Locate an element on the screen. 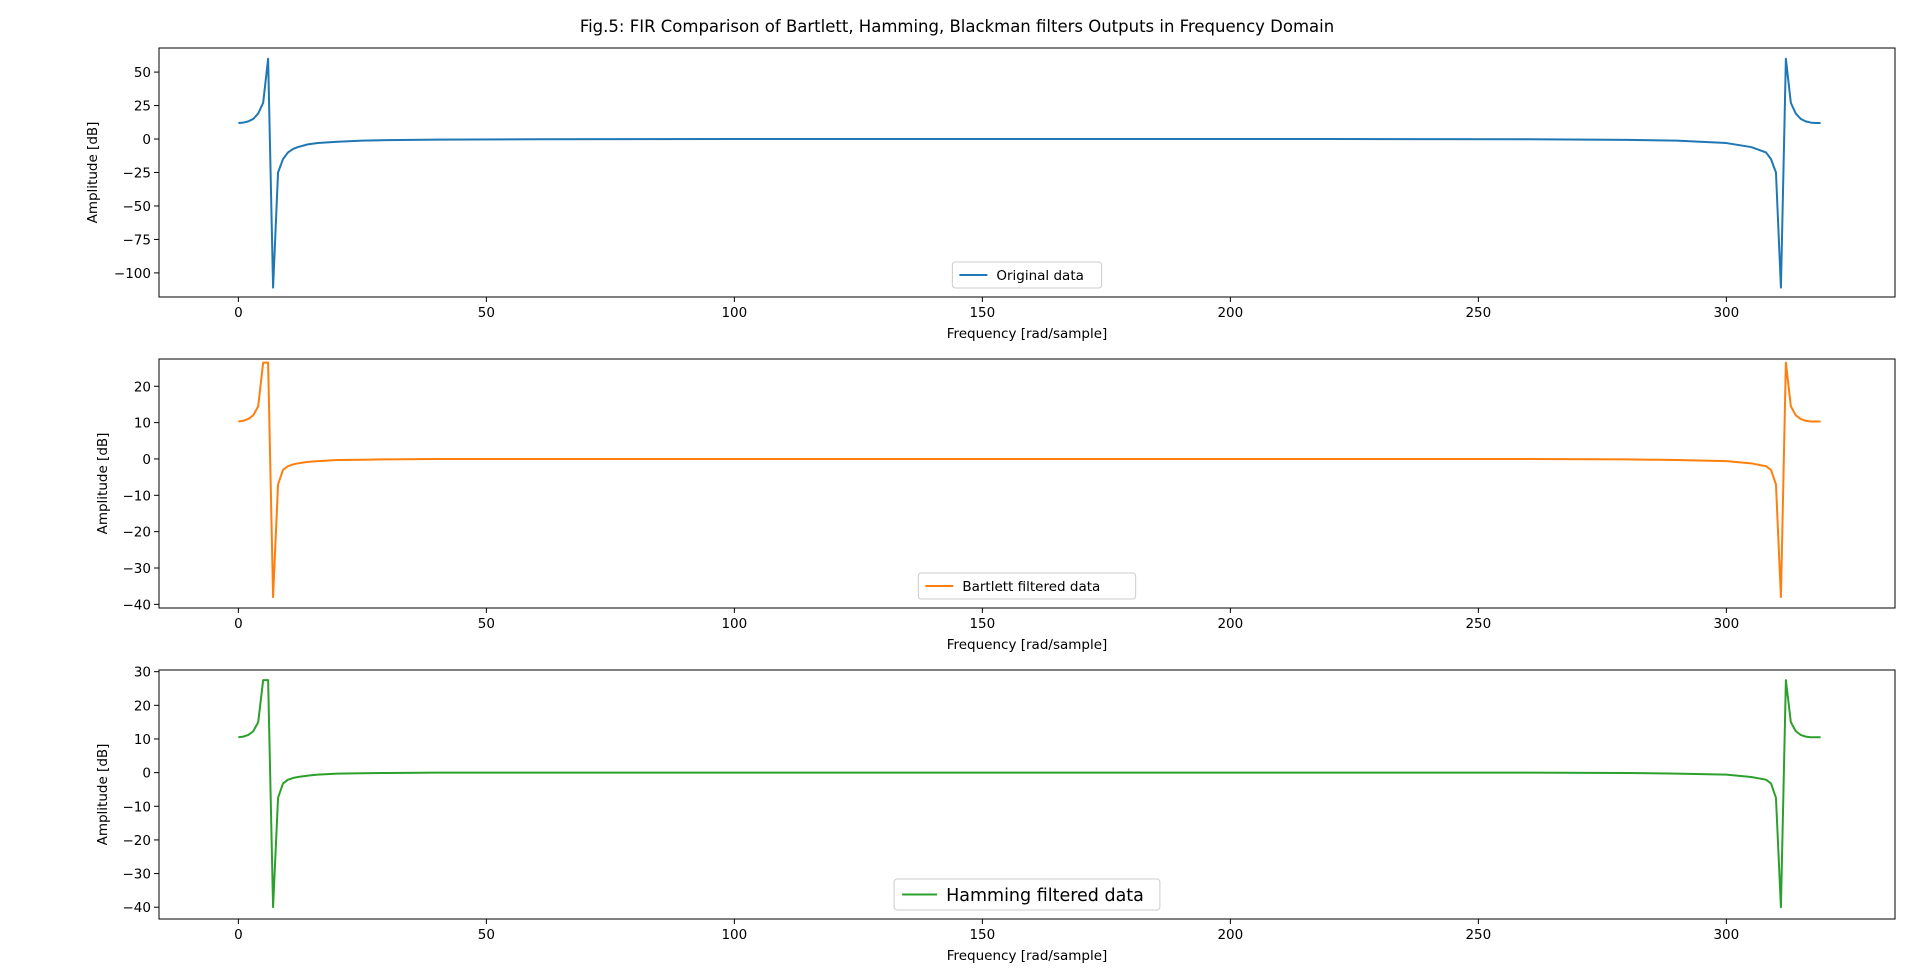  y-tick-label: 50 is located at coordinates (142, 73).